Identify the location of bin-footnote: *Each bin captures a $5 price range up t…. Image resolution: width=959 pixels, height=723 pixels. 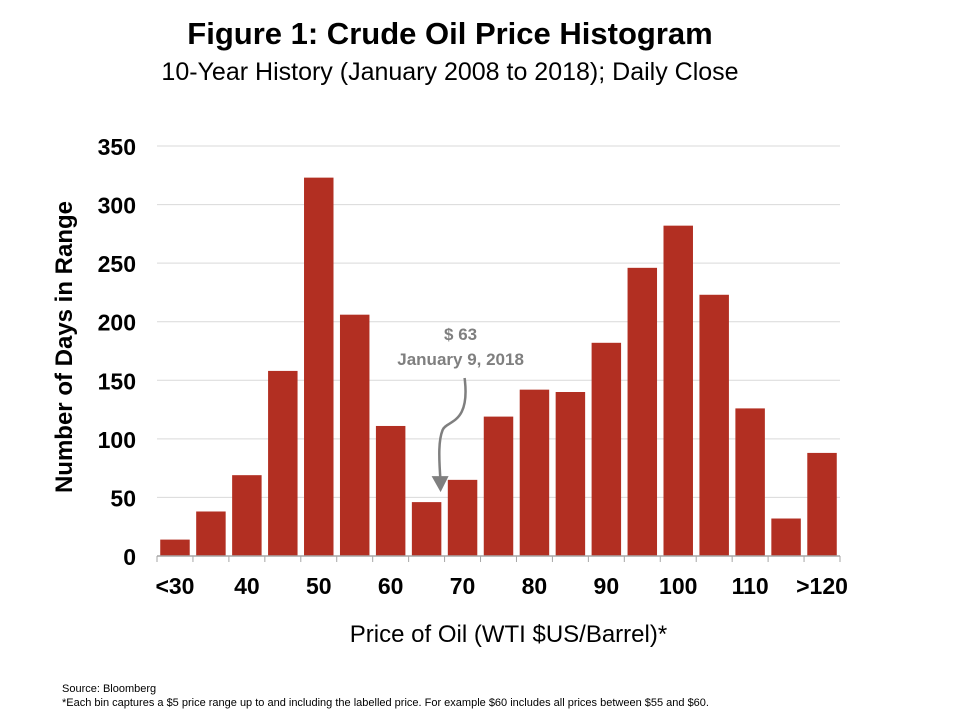
(385, 703).